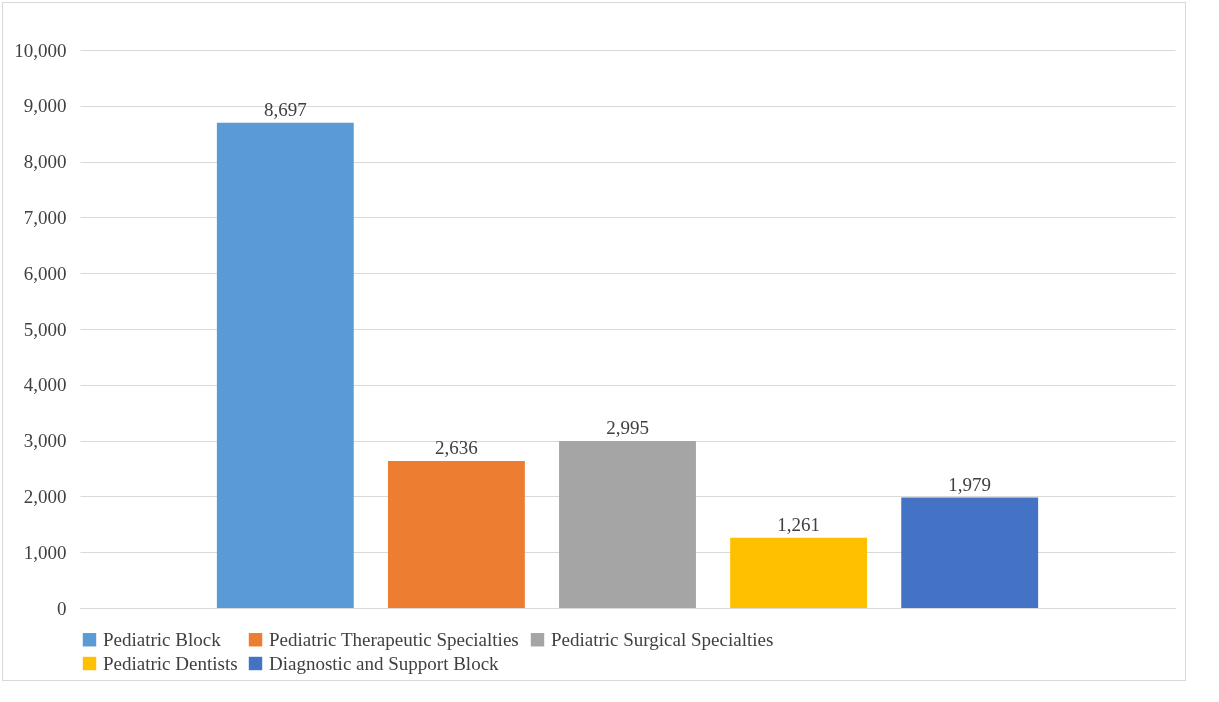 The image size is (1219, 702). I want to click on legend-label: Pediatric Block, so click(162, 639).